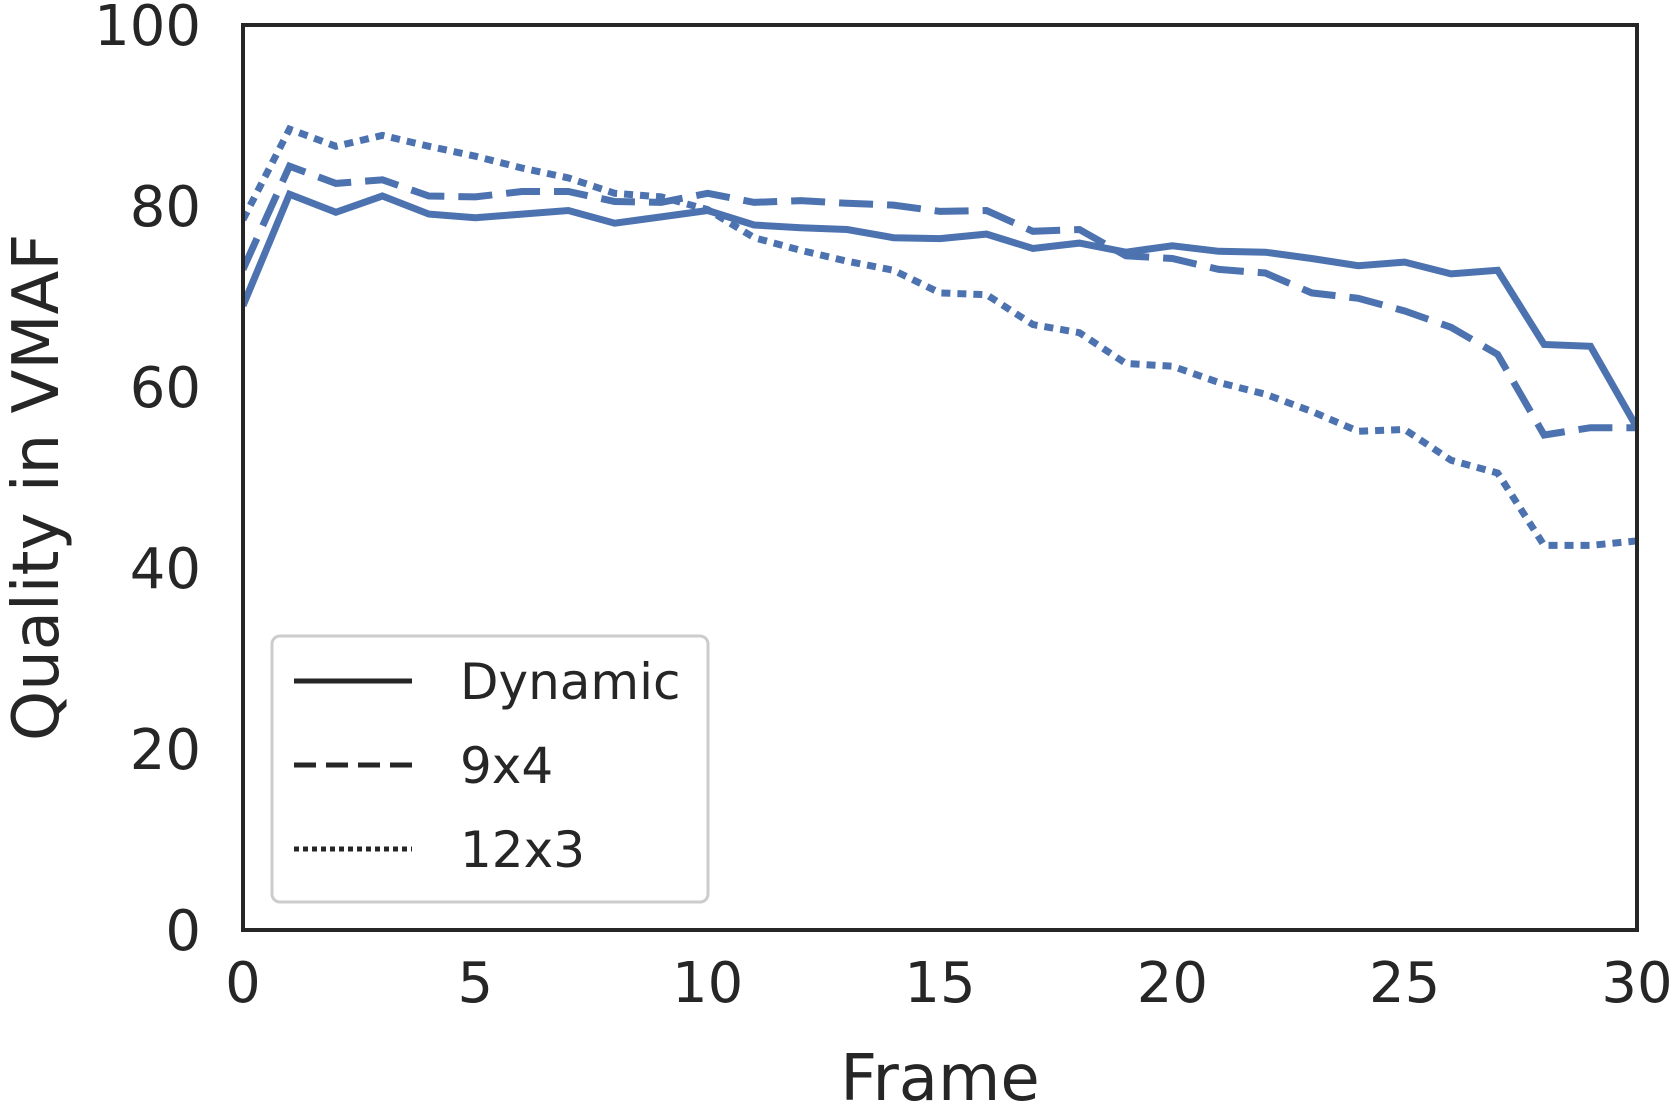  I want to click on y-tick-label: 60, so click(165, 388).